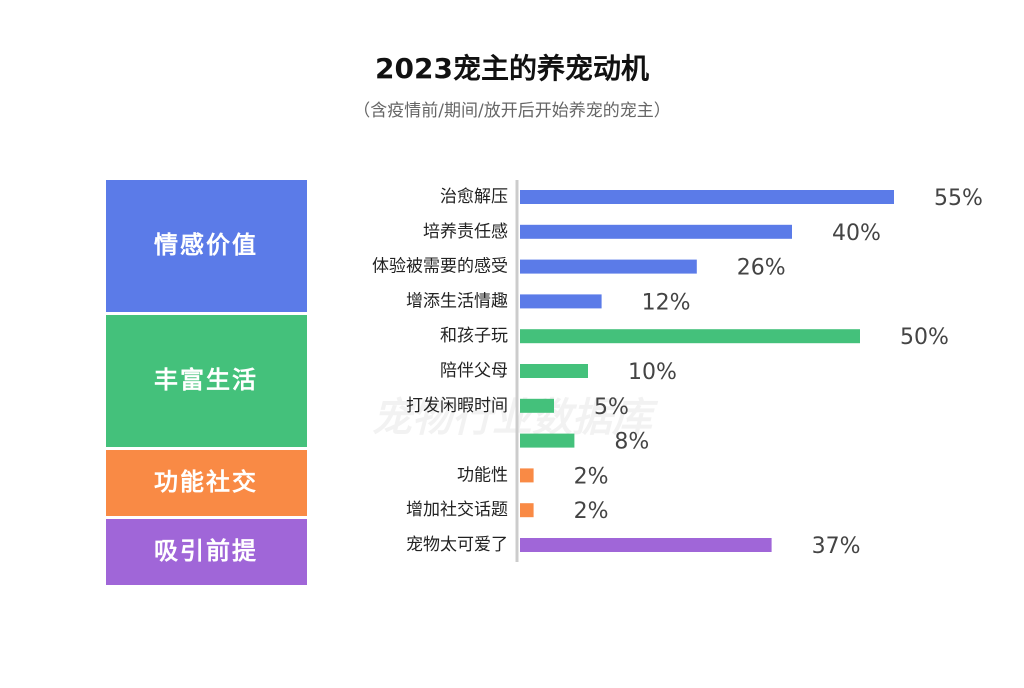  Describe the element at coordinates (958, 198) in the screenshot. I see `value-label: 55%` at that location.